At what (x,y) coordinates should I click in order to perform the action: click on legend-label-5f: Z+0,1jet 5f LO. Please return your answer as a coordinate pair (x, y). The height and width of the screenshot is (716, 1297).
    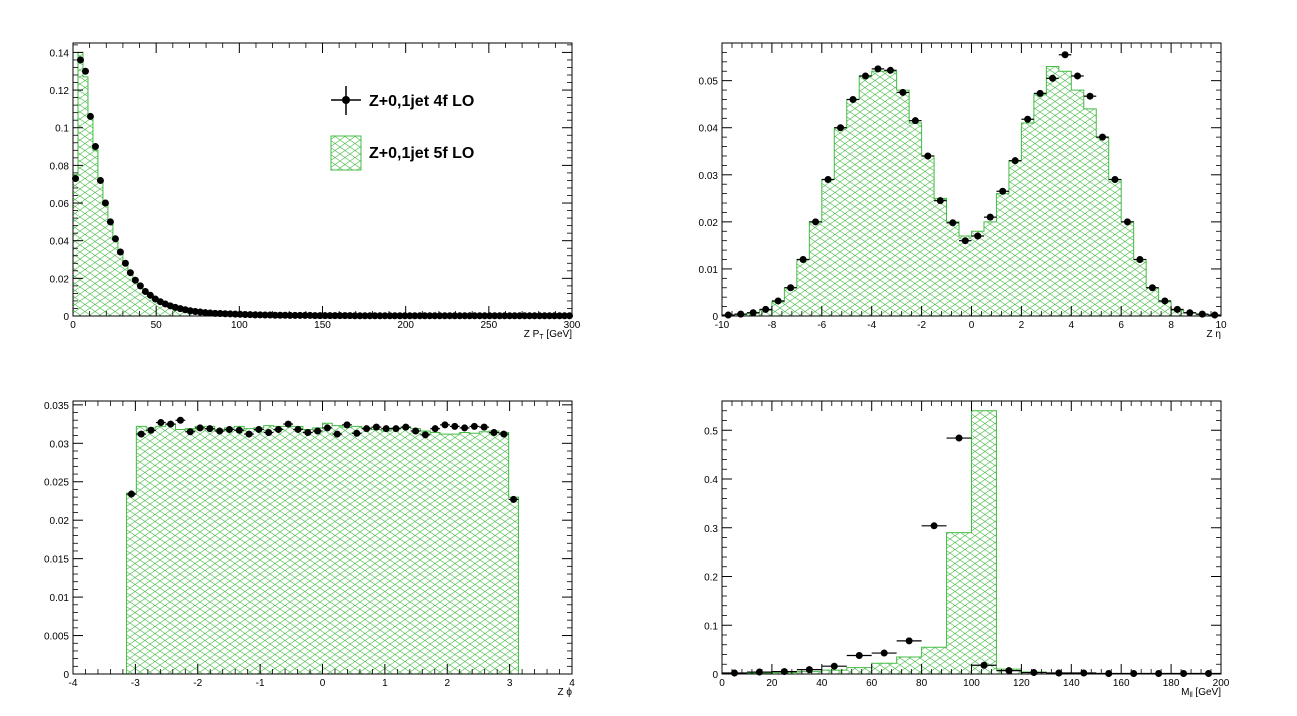
    Looking at the image, I should click on (421, 153).